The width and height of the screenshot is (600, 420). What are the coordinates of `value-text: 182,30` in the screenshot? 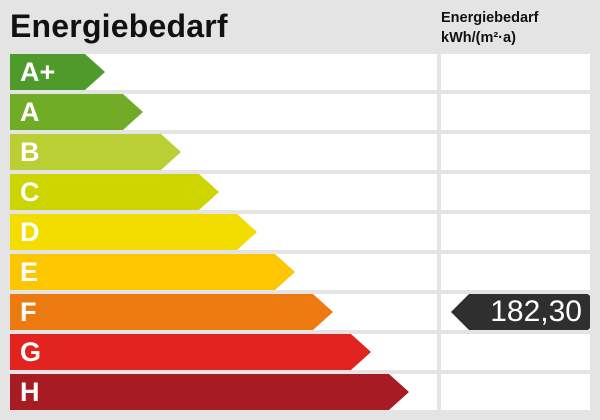 It's located at (536, 311).